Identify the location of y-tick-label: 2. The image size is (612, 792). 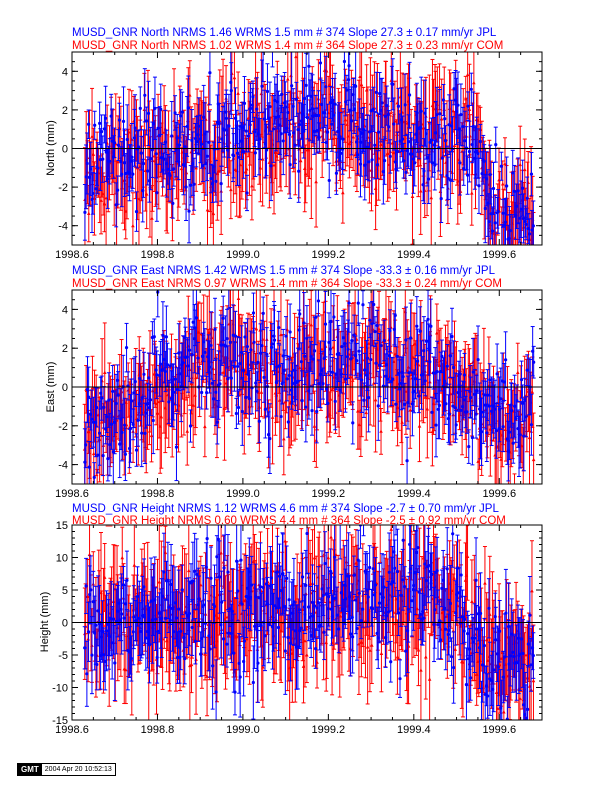
(65, 111).